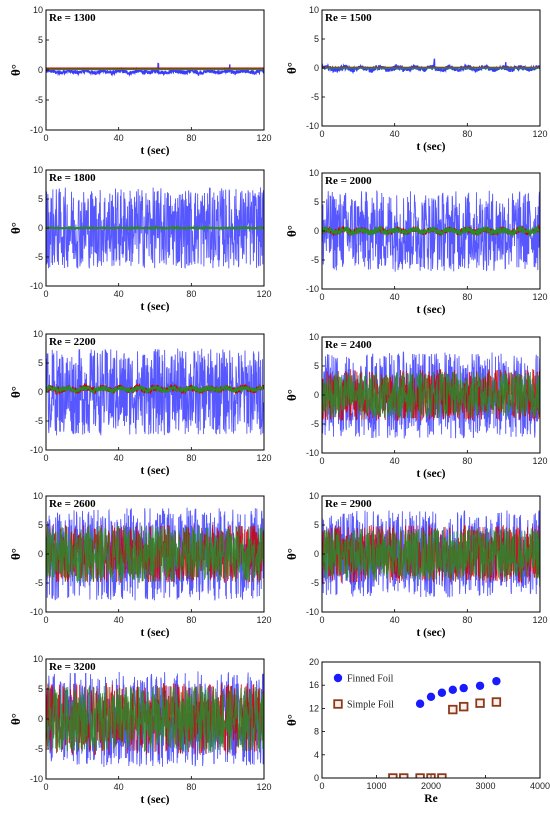 The width and height of the screenshot is (550, 813). What do you see at coordinates (316, 732) in the screenshot?
I see `y-tick-label: 8` at bounding box center [316, 732].